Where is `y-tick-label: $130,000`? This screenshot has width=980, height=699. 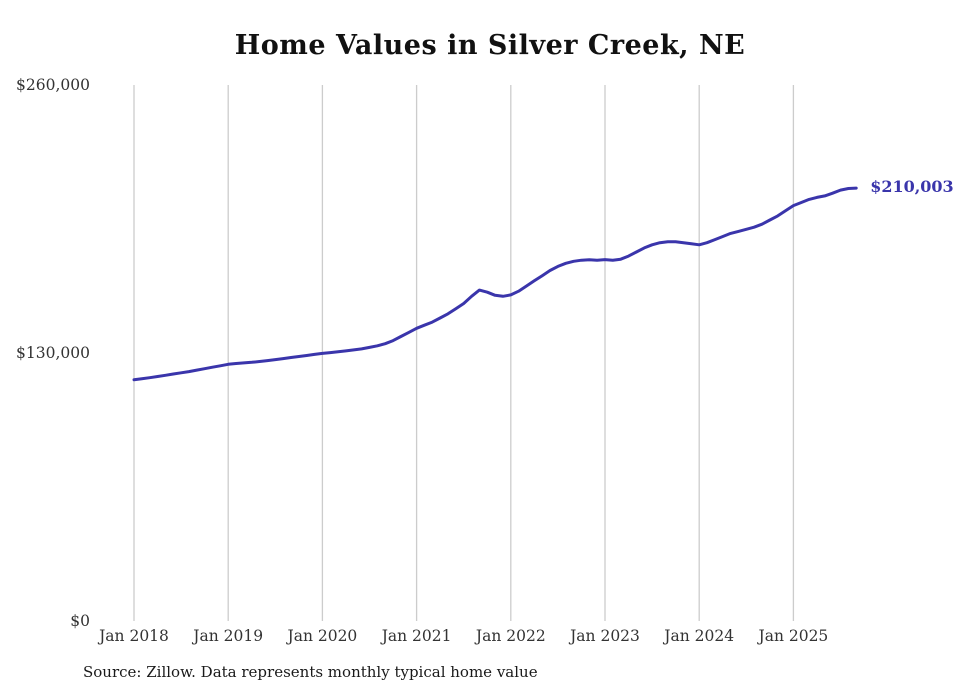 y-tick-label: $130,000 is located at coordinates (53, 353).